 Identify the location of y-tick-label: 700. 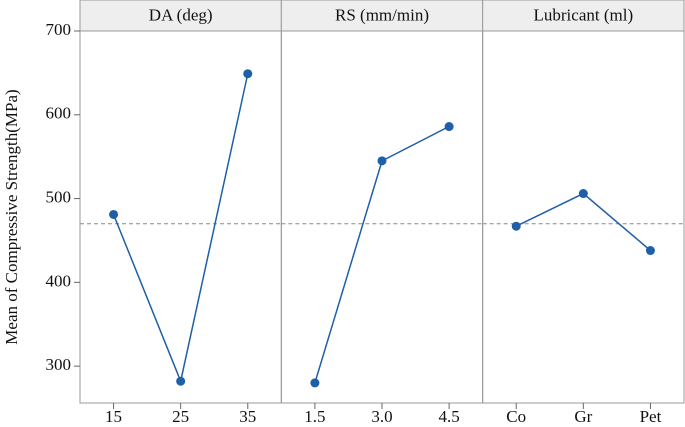
(59, 29).